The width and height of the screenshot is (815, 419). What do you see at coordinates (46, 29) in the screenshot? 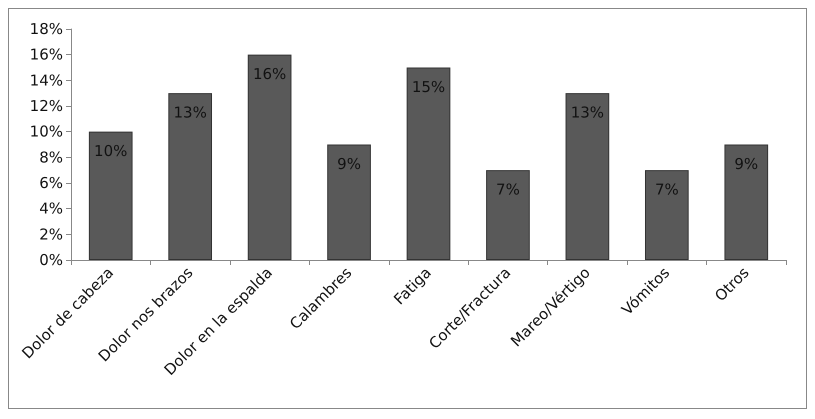
I see `y-tick-label: 18%` at bounding box center [46, 29].